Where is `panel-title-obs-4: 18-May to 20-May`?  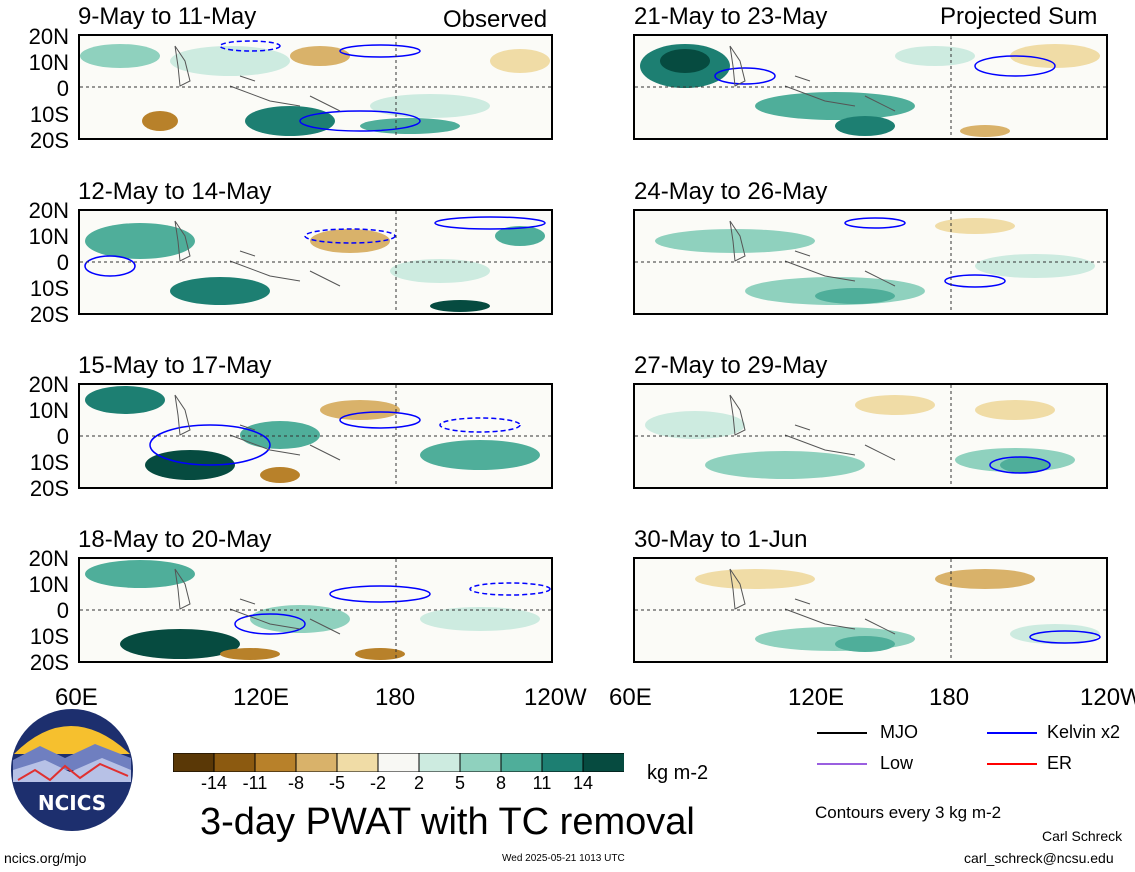
panel-title-obs-4: 18-May to 20-May is located at coordinates (175, 539).